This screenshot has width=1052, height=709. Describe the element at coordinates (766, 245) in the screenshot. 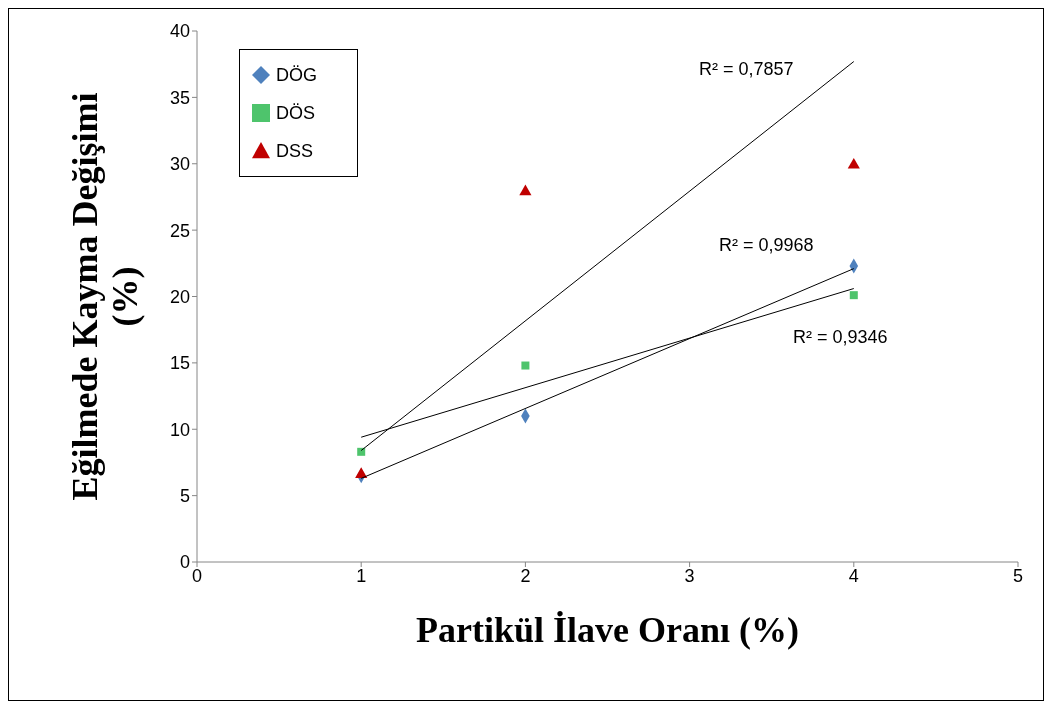

I see `annotation: R² = 0,9968` at that location.